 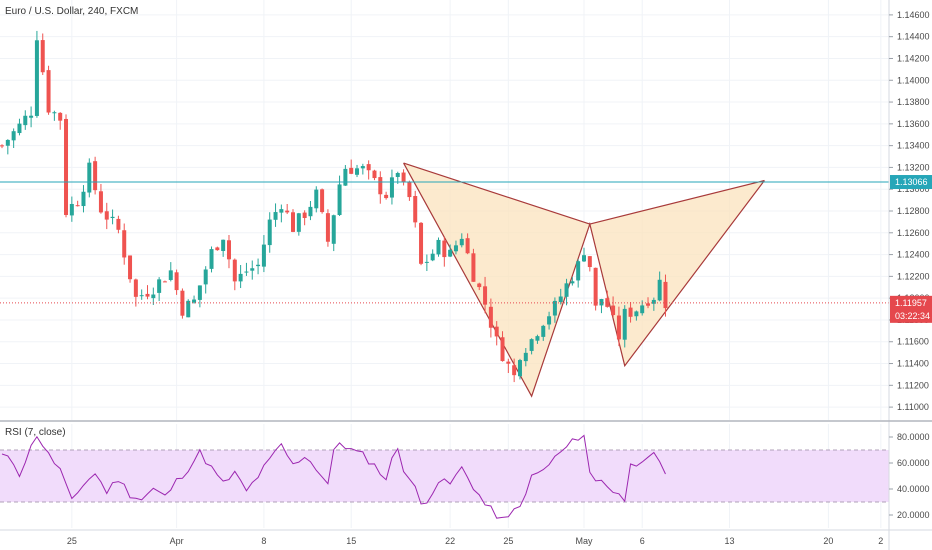 I want to click on price-tick-label: 1.11200, so click(x=913, y=385).